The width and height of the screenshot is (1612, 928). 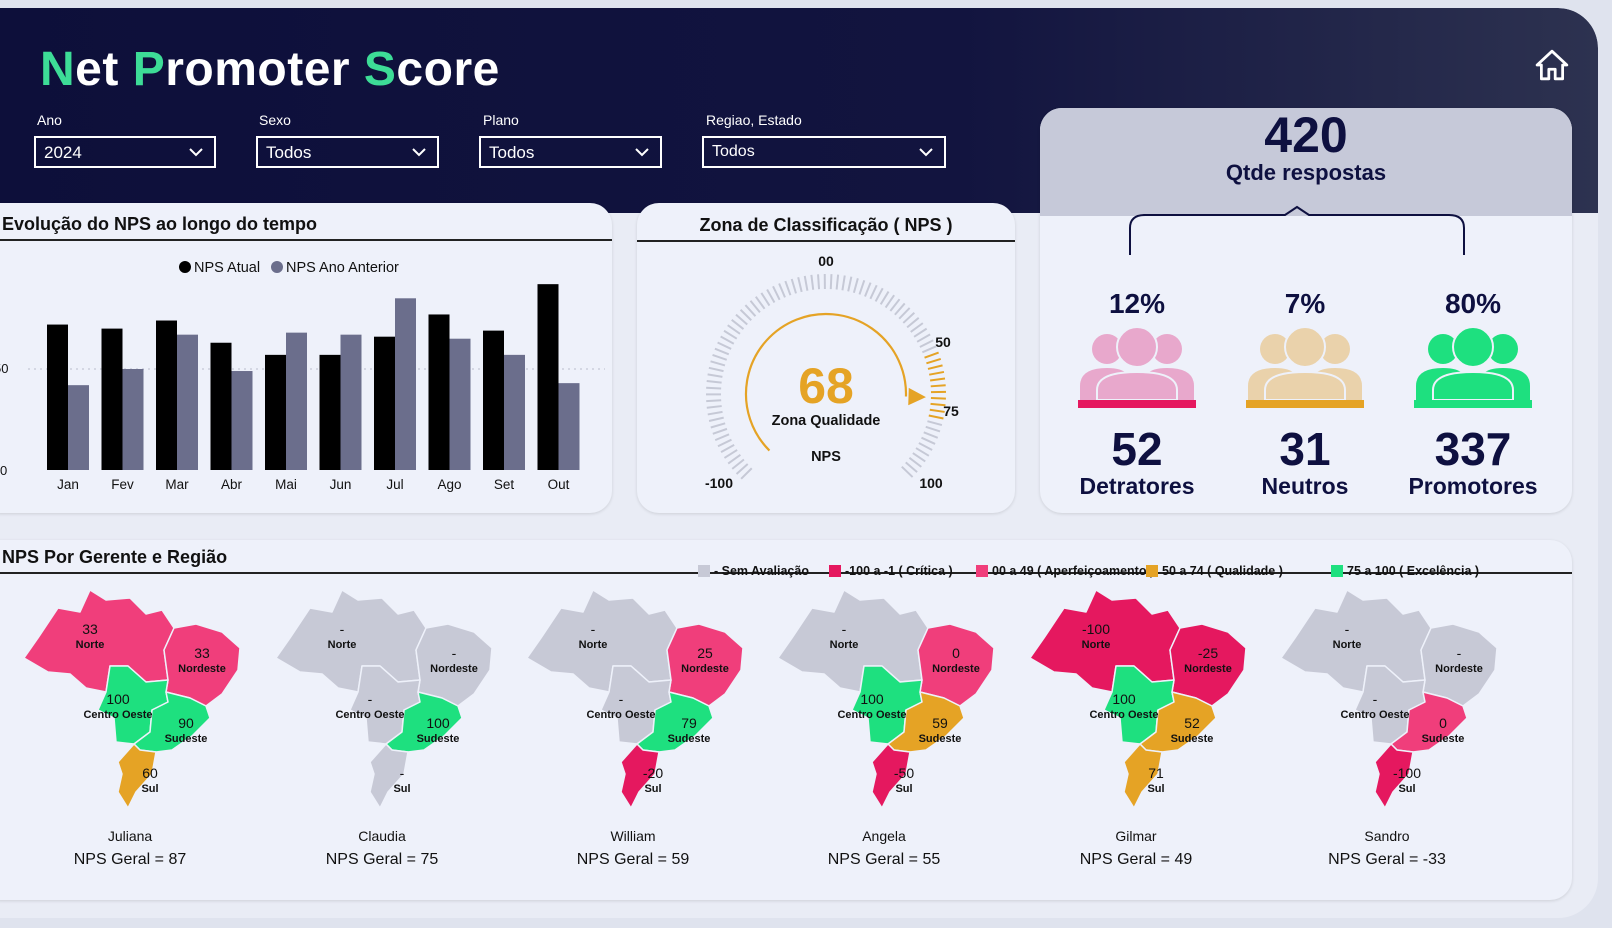 I want to click on chart-legend: NPS Atual NPS Ano Anterior, so click(x=289, y=268).